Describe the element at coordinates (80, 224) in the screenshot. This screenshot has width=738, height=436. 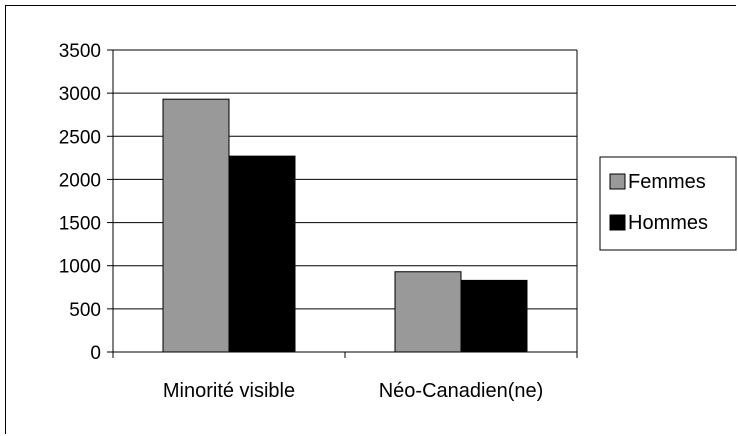
I see `y-tick-label: 1500` at that location.